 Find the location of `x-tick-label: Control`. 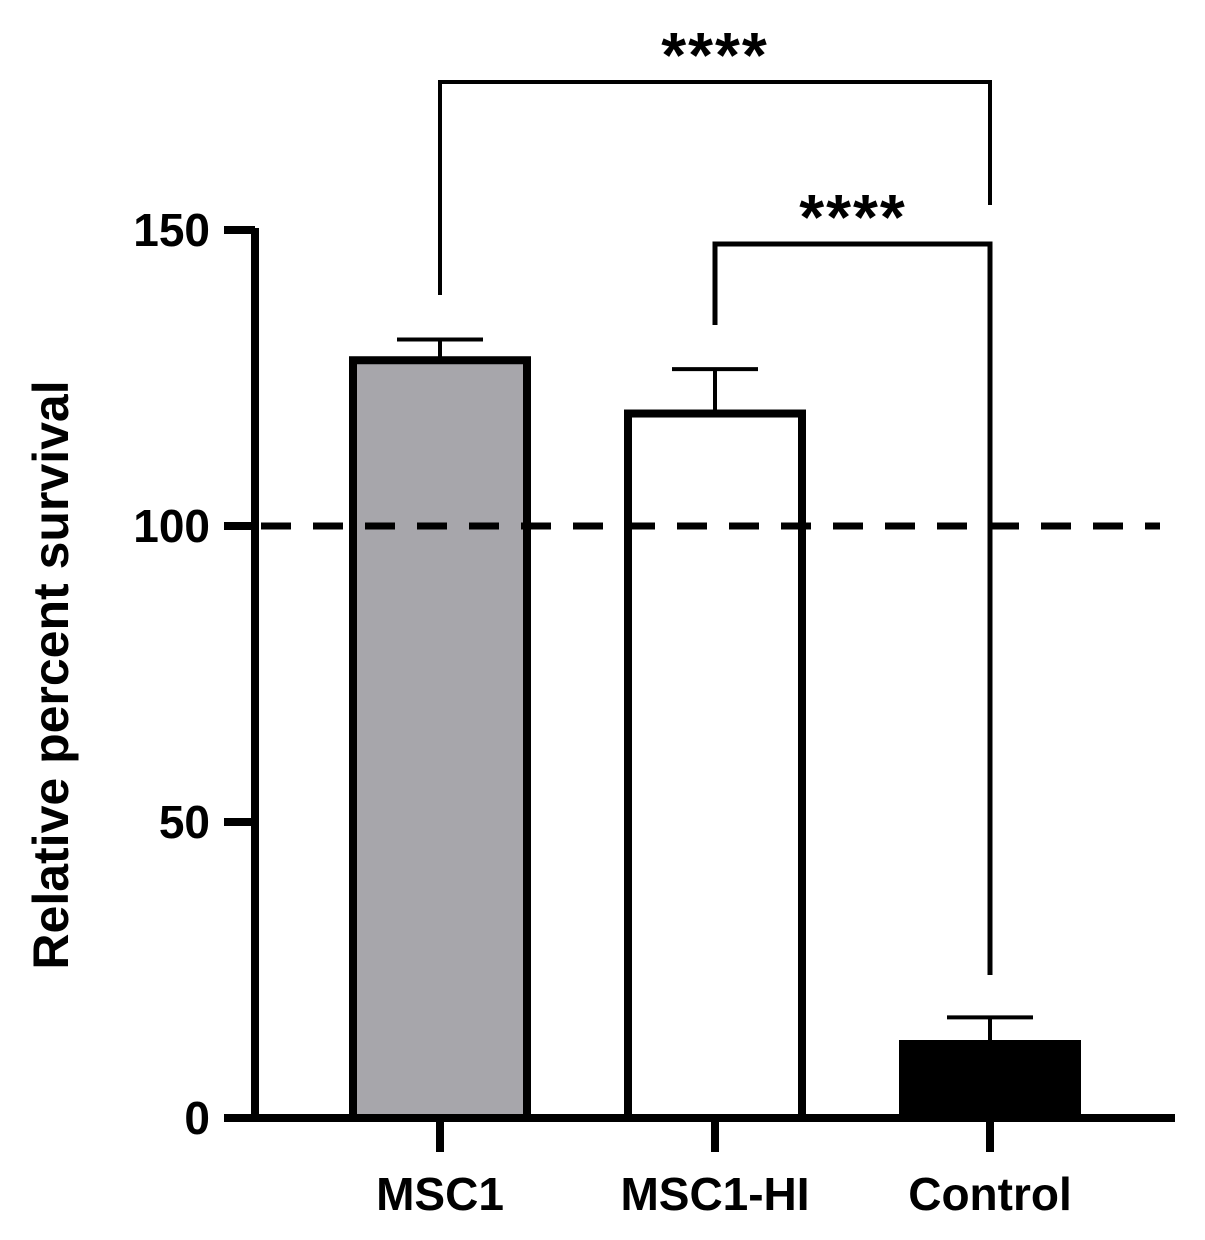

x-tick-label: Control is located at coordinates (990, 1194).